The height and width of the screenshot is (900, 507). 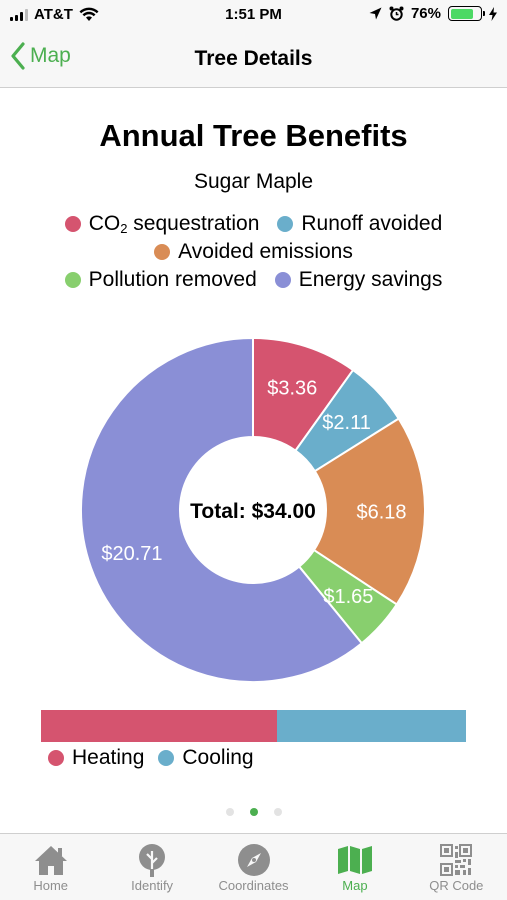 I want to click on wifi-icon, so click(x=89, y=14).